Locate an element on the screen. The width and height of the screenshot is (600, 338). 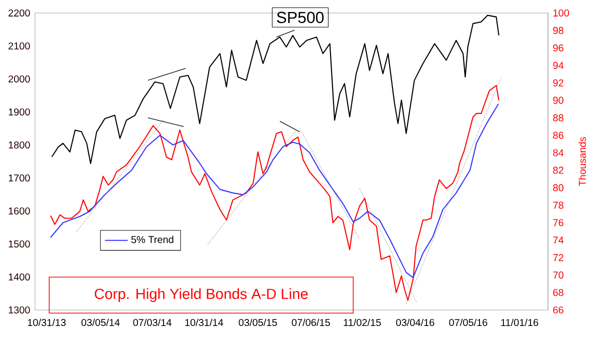
text: Corp. High Yield Bonds A-D Line is located at coordinates (201, 295).